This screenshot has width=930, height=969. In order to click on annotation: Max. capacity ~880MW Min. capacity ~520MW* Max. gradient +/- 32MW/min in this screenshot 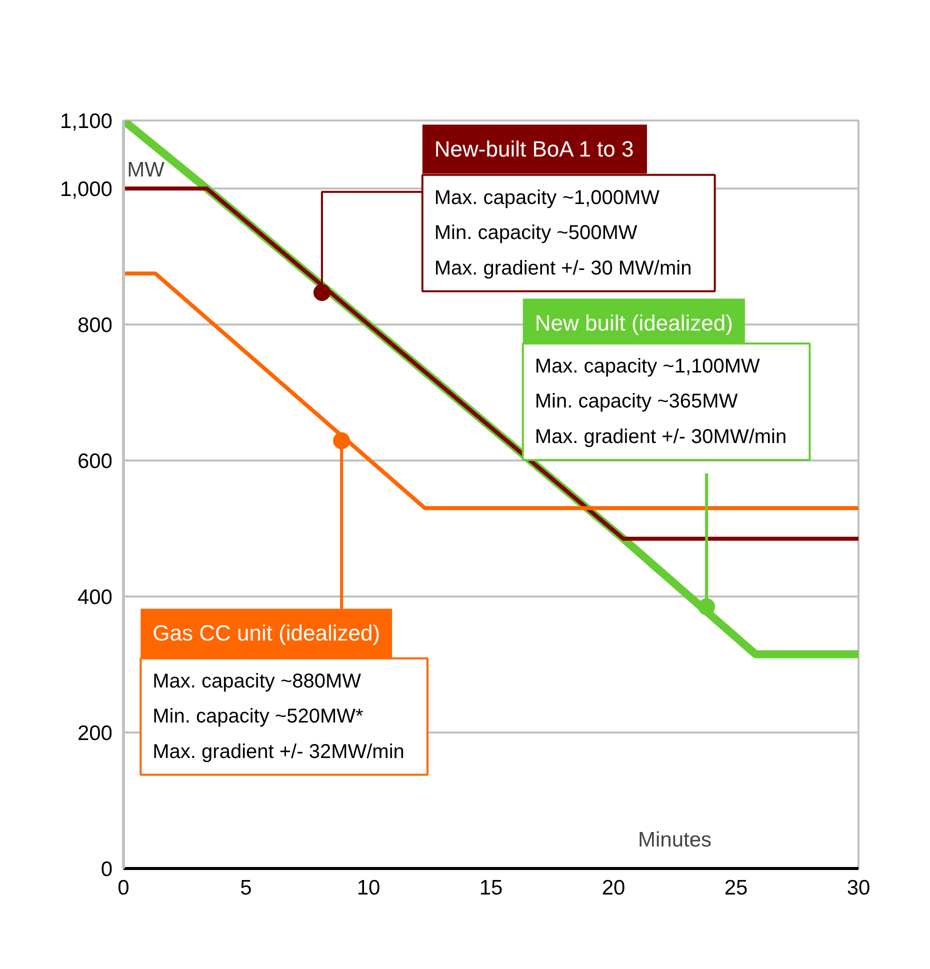, I will do `click(278, 716)`.